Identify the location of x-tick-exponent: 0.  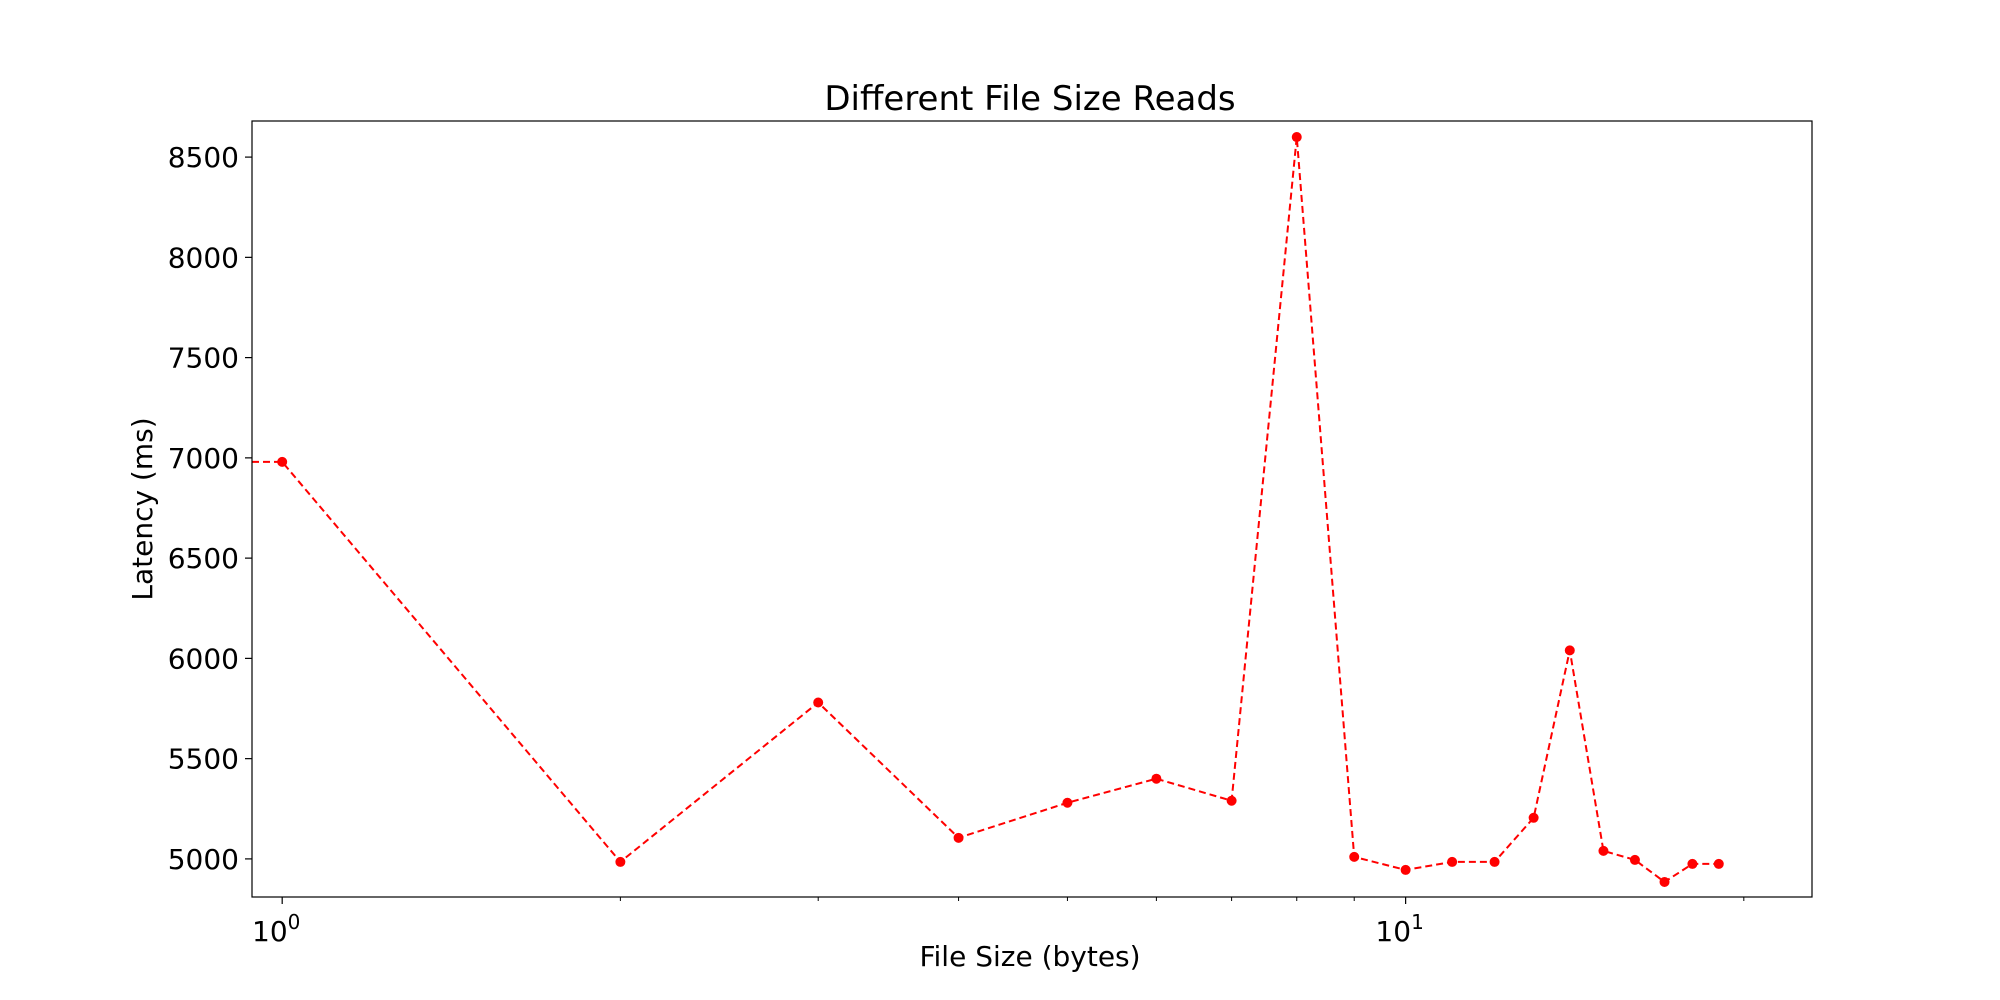
(294, 922).